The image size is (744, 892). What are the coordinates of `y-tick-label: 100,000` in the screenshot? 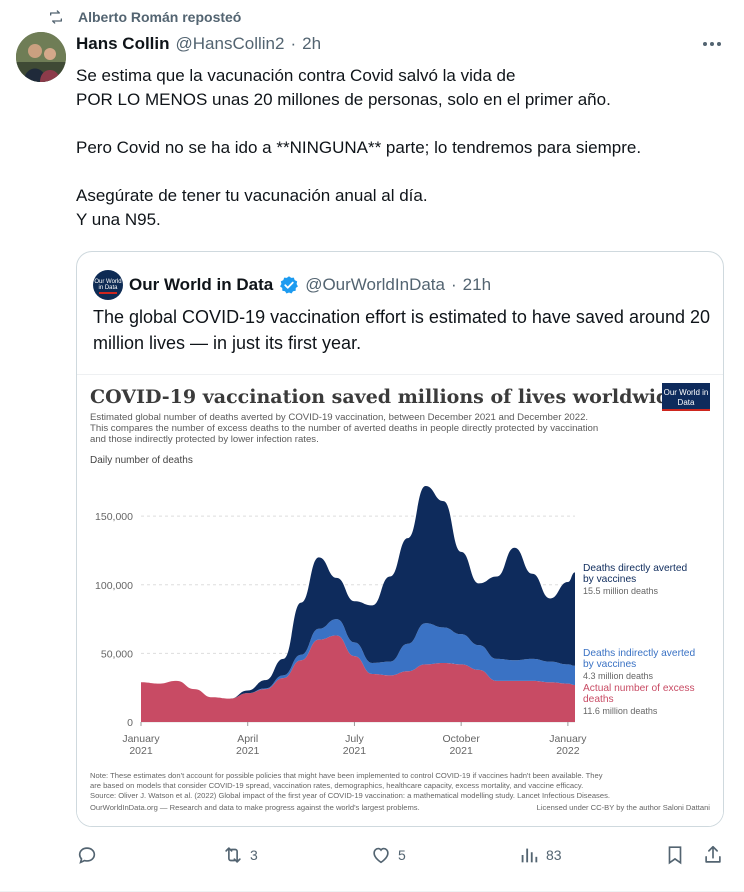 It's located at (114, 586).